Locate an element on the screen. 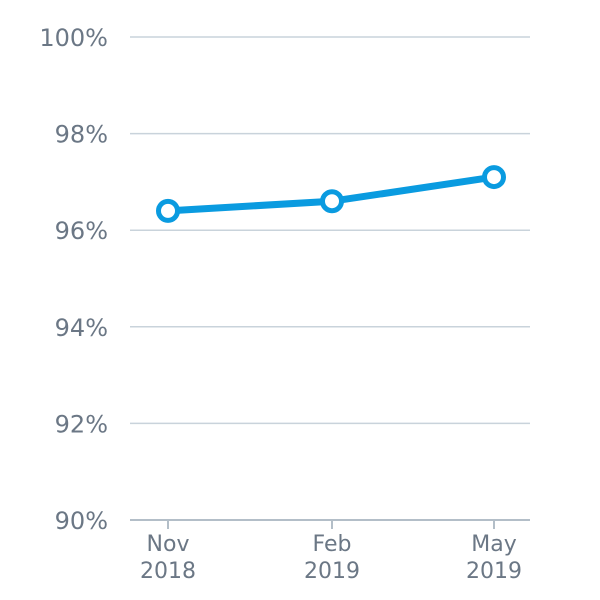 The height and width of the screenshot is (600, 600). x-tick-label-month: Nov is located at coordinates (168, 544).